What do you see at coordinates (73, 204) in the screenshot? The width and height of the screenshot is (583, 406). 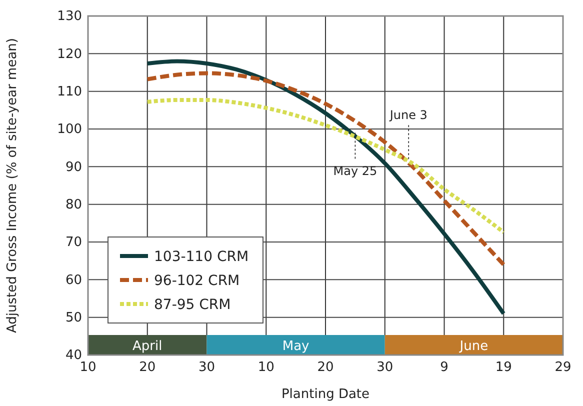 I see `y-tick-label: 80` at bounding box center [73, 204].